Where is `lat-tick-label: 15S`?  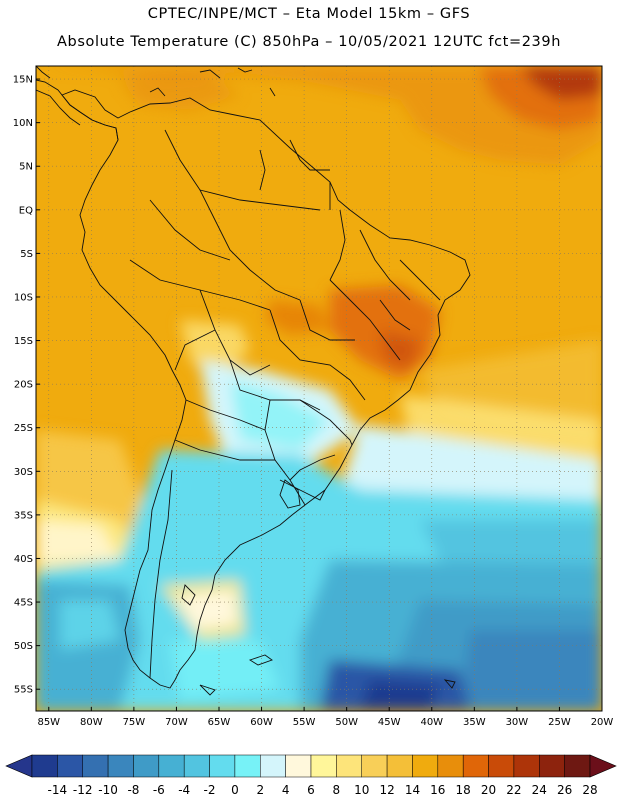 lat-tick-label: 15S is located at coordinates (23, 341).